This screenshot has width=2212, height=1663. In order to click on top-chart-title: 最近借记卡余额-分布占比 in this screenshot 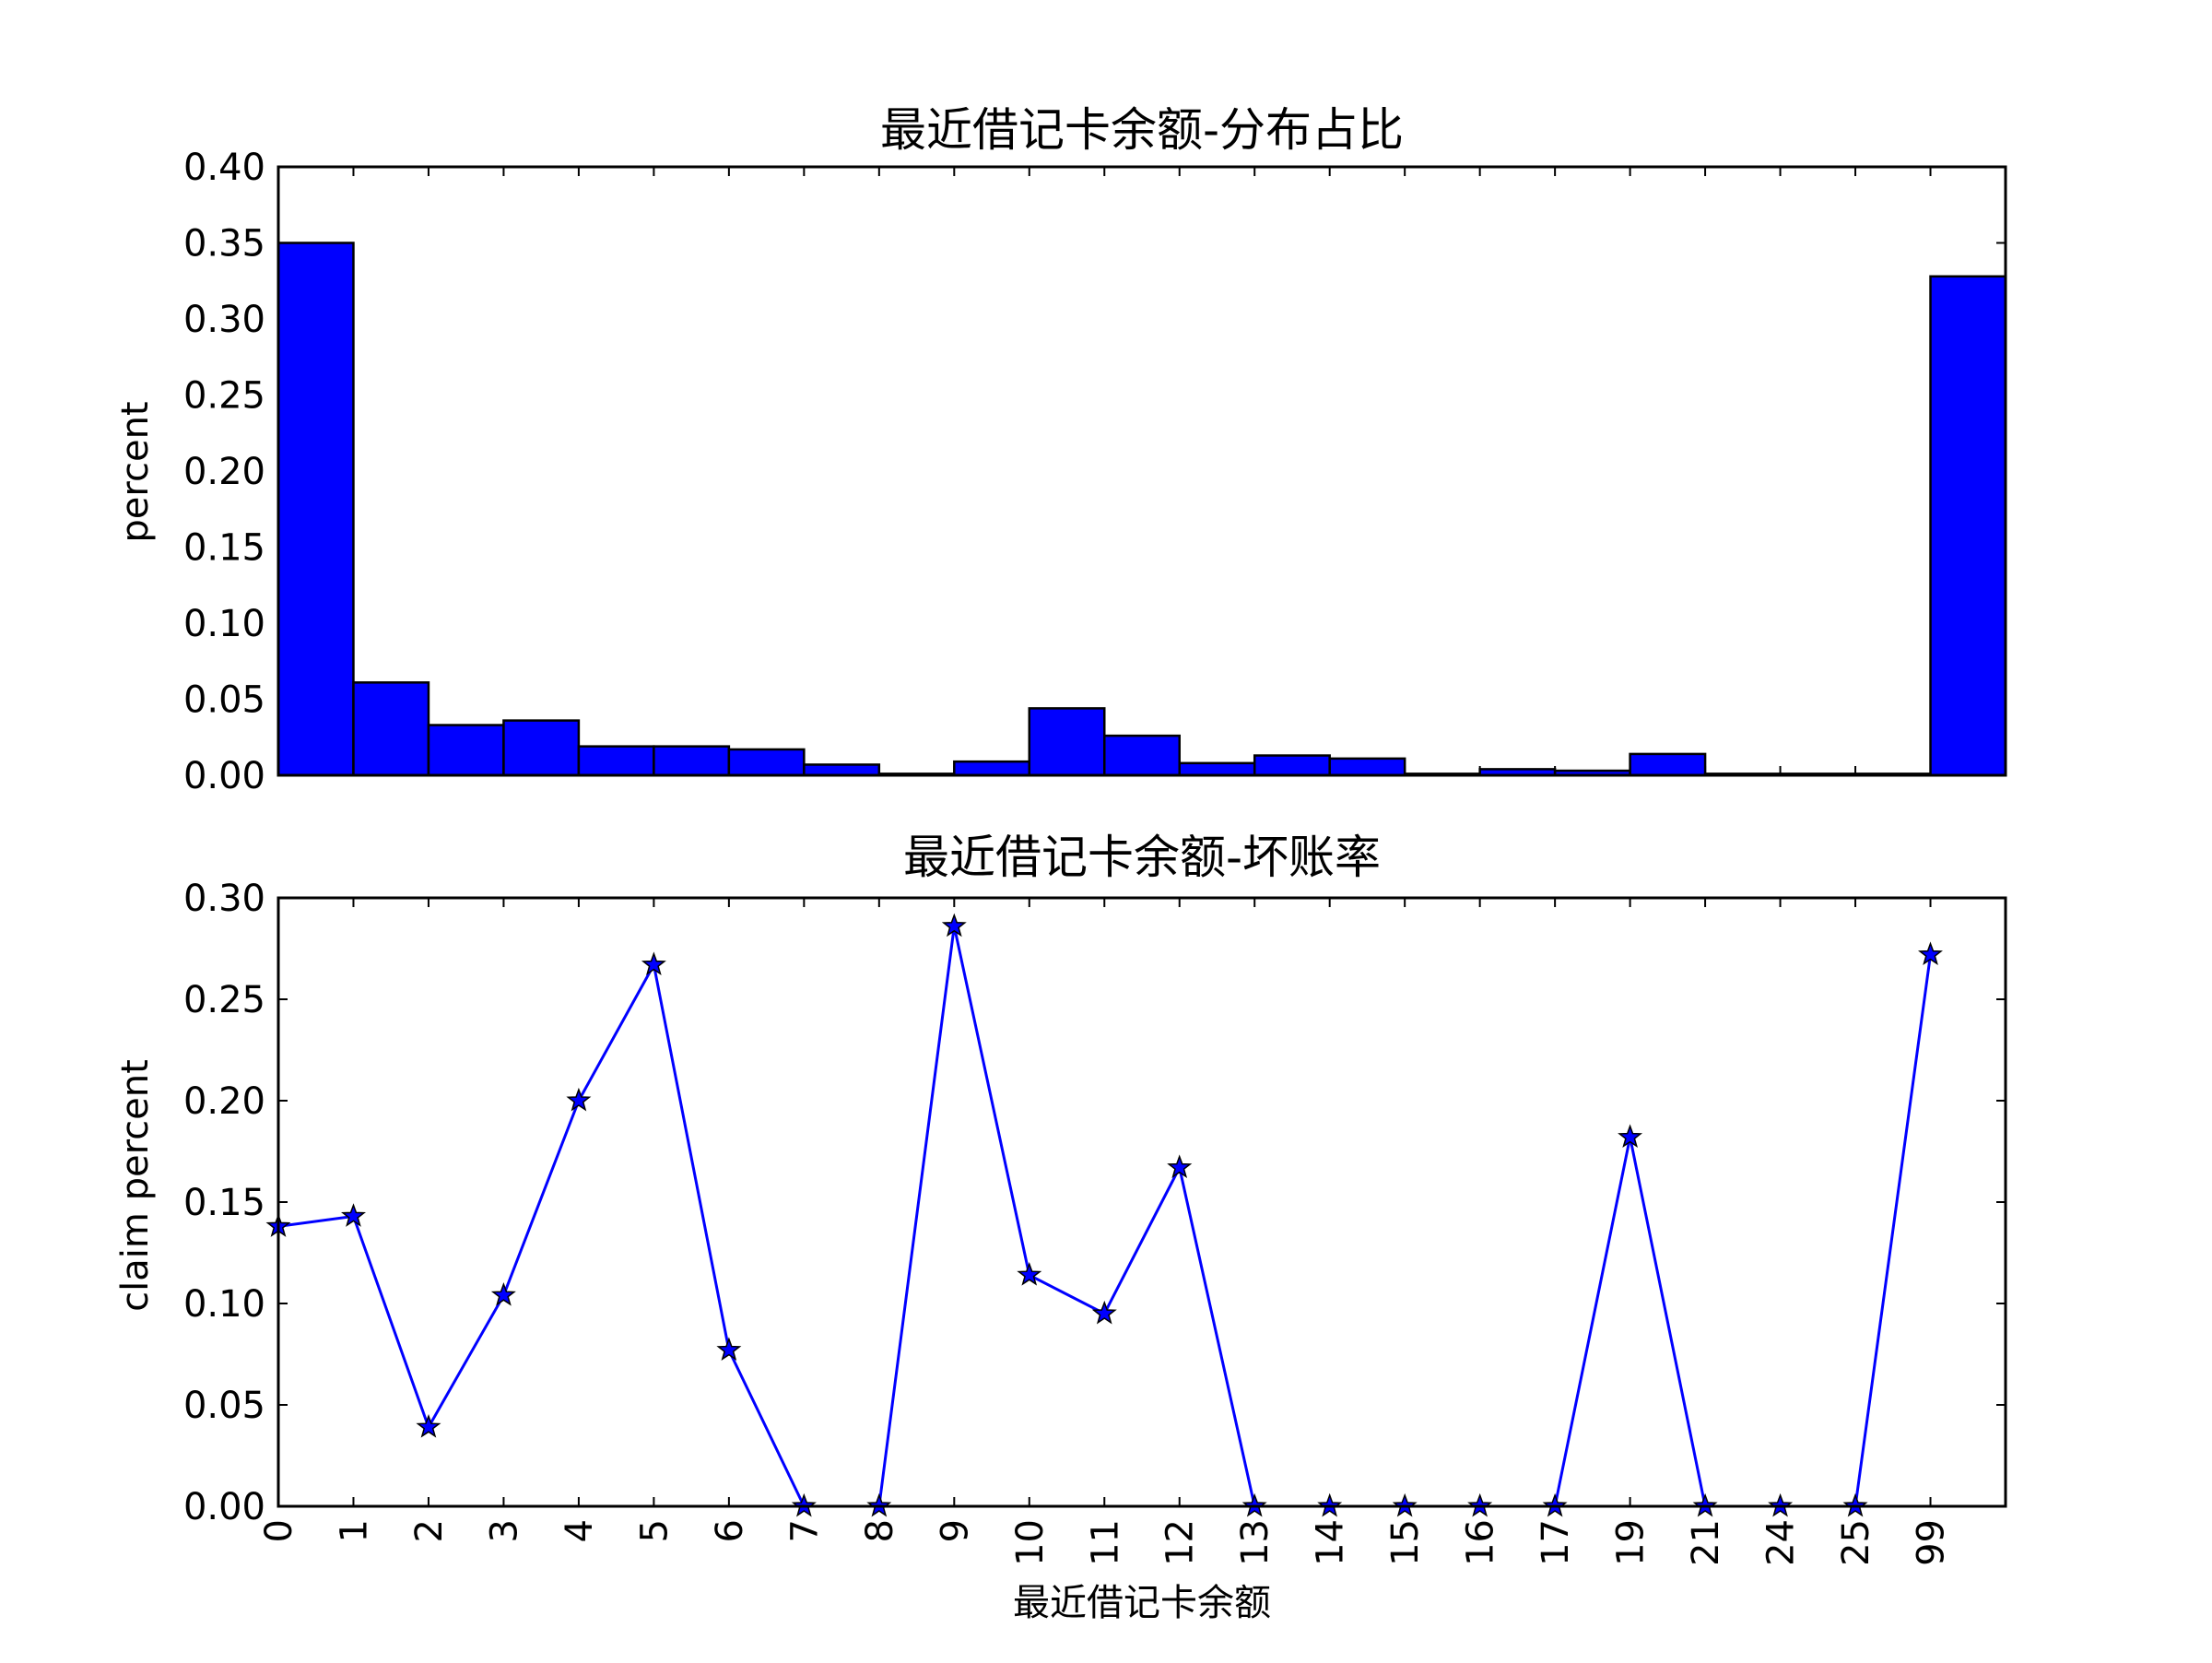, I will do `click(1142, 130)`.